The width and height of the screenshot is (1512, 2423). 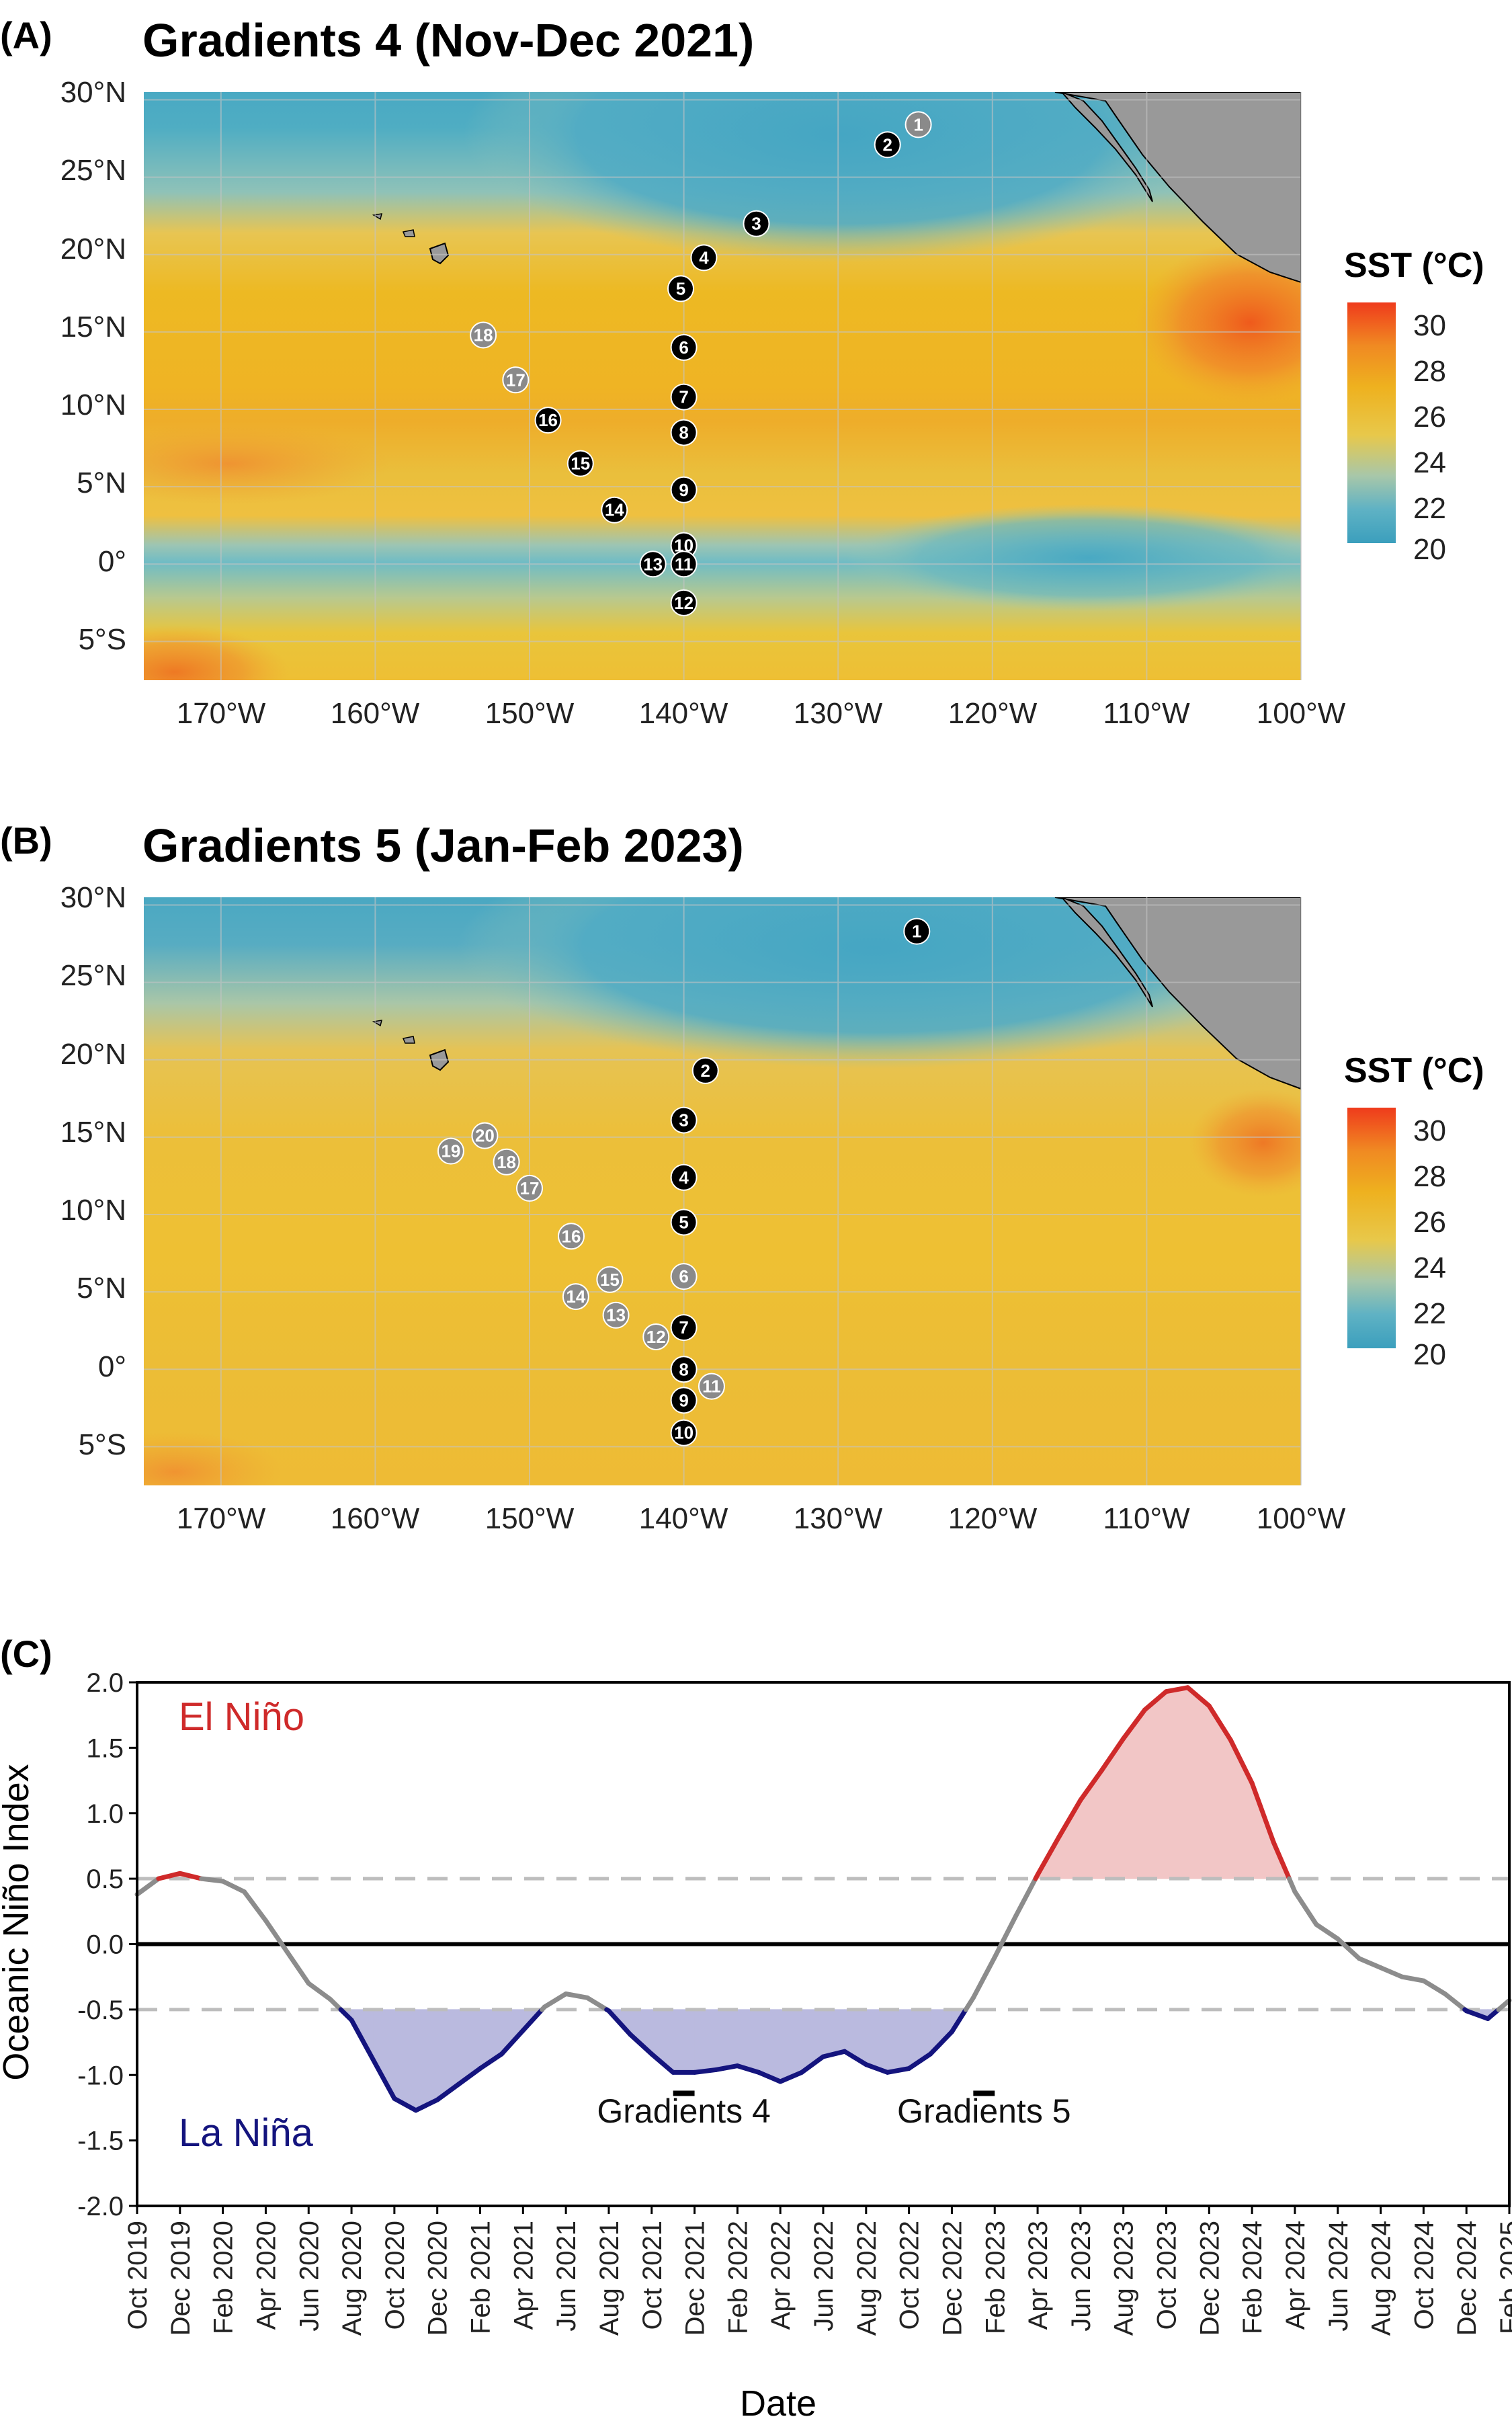 I want to click on station-label: 18, so click(x=506, y=1162).